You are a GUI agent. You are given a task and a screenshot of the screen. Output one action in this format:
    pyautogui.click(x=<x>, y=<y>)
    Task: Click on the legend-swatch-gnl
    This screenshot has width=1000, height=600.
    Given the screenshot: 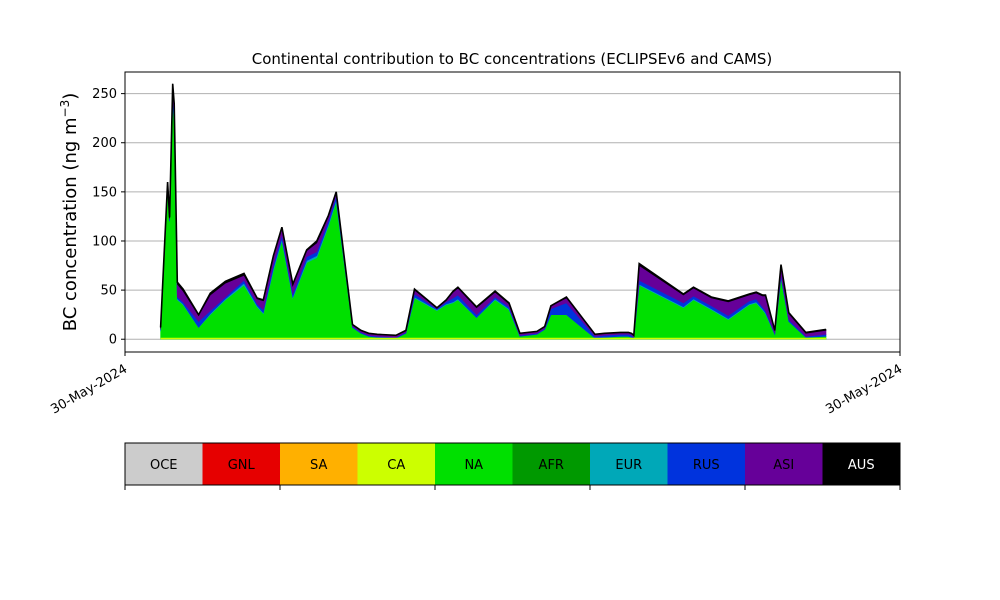 What is the action you would take?
    pyautogui.click(x=241, y=464)
    